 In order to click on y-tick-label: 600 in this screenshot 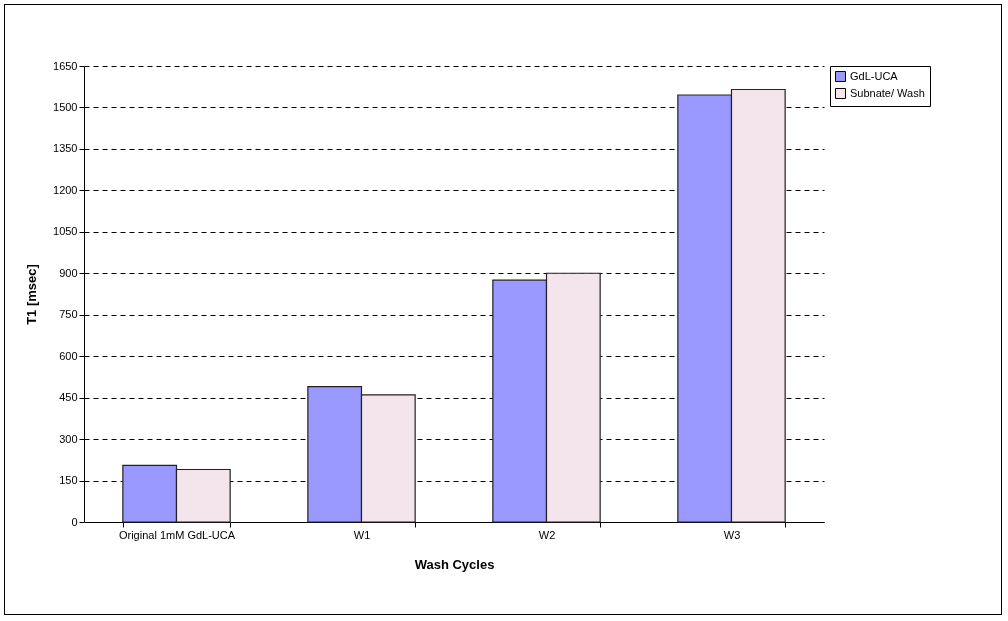, I will do `click(68, 355)`.